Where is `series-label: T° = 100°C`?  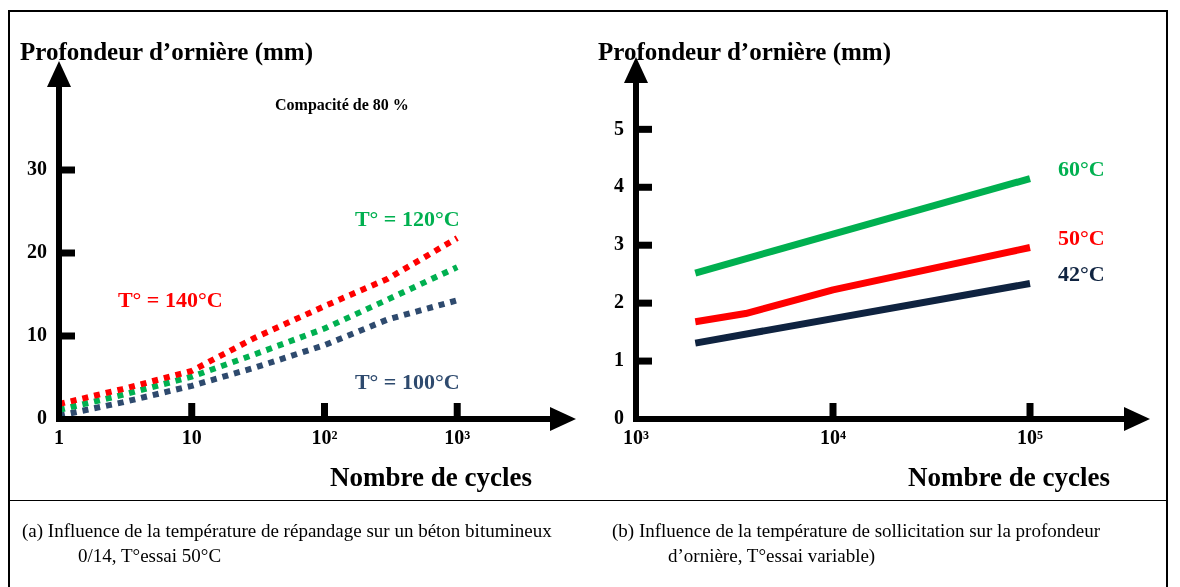
series-label: T° = 100°C is located at coordinates (407, 381).